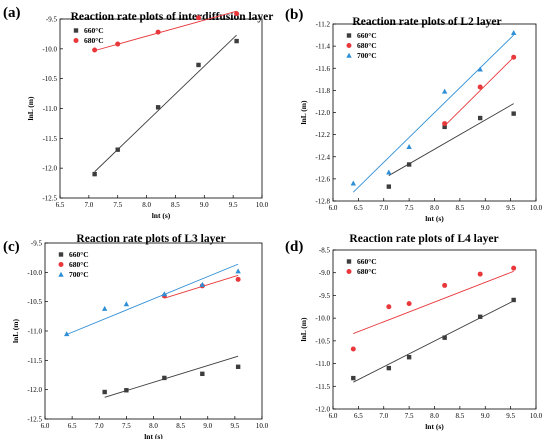 This screenshot has height=439, width=550. I want to click on y-tick-label: -12.4, so click(322, 157).